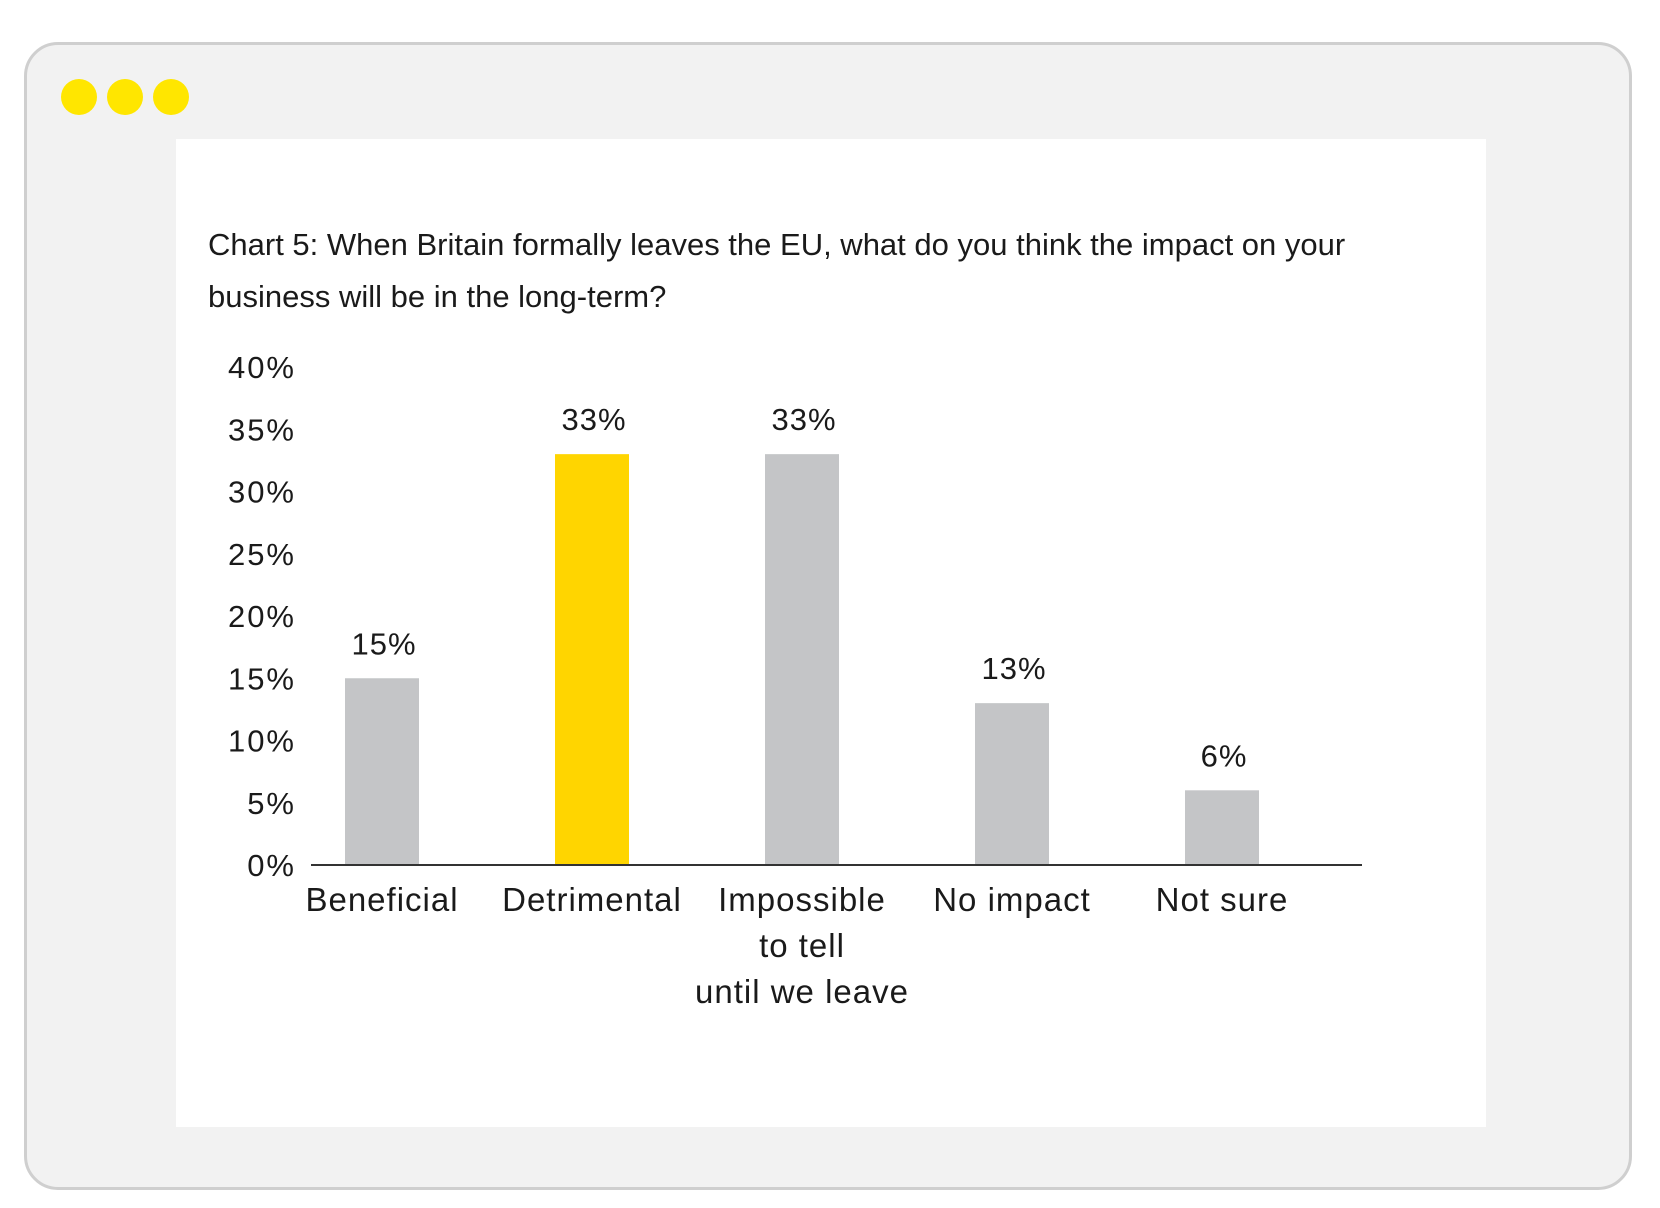 The height and width of the screenshot is (1208, 1660). I want to click on y-tick-label: 25%, so click(262, 554).